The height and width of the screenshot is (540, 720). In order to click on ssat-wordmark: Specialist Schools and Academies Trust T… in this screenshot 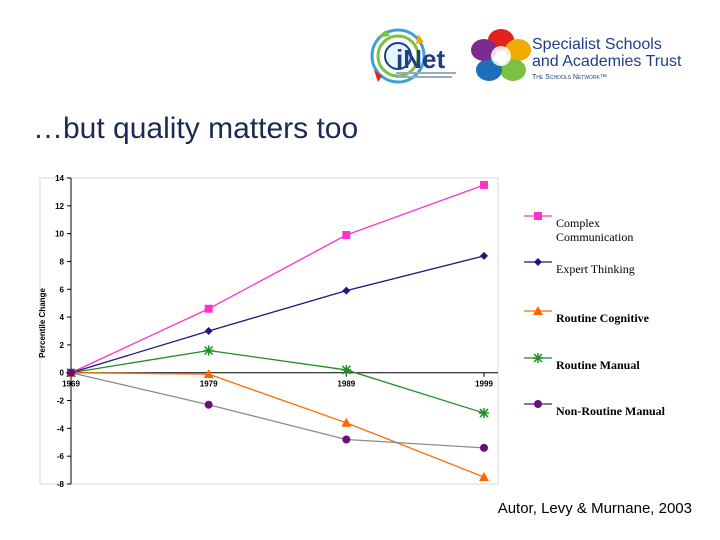, I will do `click(606, 58)`.